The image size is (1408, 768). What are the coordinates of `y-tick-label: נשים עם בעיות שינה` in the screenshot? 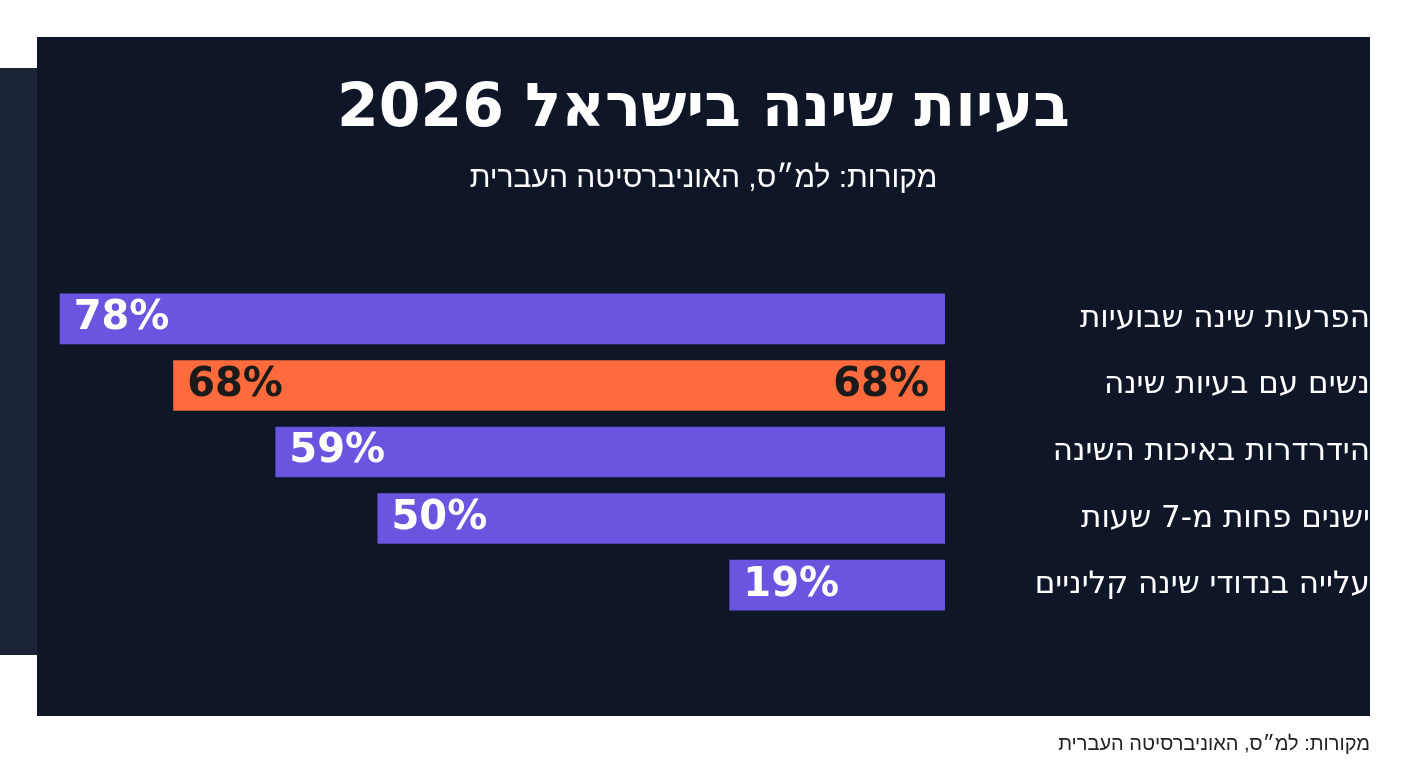 It's located at (1236, 382).